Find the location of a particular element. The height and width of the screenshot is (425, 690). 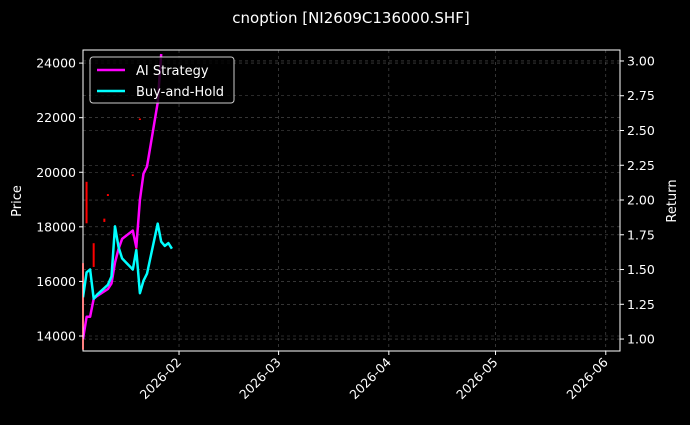

date-tick-label: 2026-06 is located at coordinates (587, 378).